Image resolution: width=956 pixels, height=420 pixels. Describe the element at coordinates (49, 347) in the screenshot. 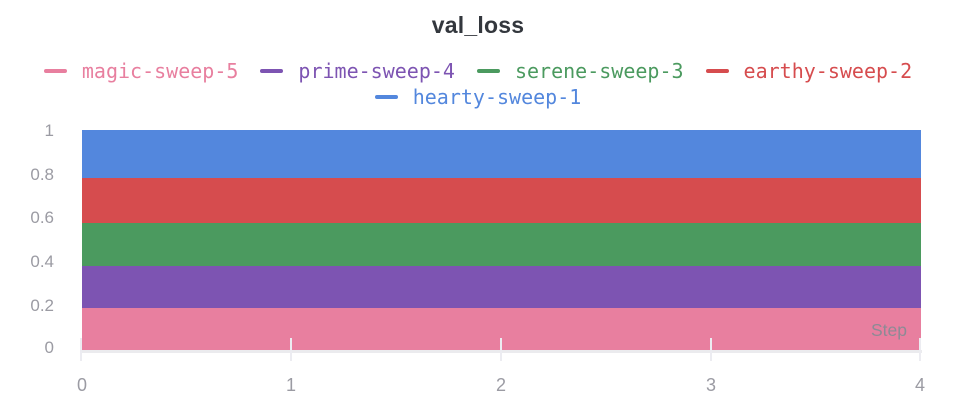

I see `y-tick-label: 0` at that location.